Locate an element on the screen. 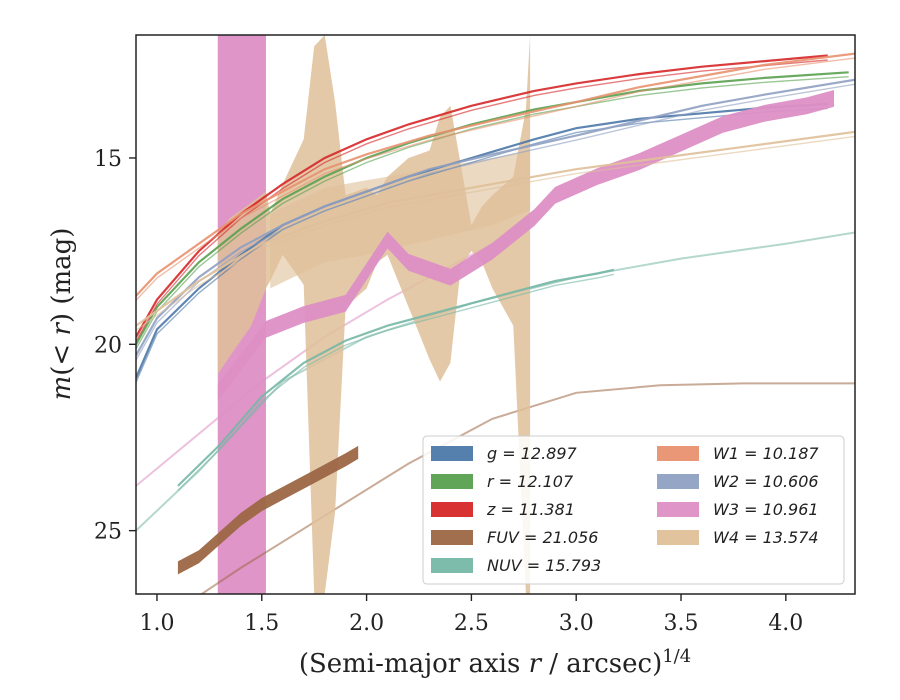  x-tick-label: 2.5 is located at coordinates (471, 623).